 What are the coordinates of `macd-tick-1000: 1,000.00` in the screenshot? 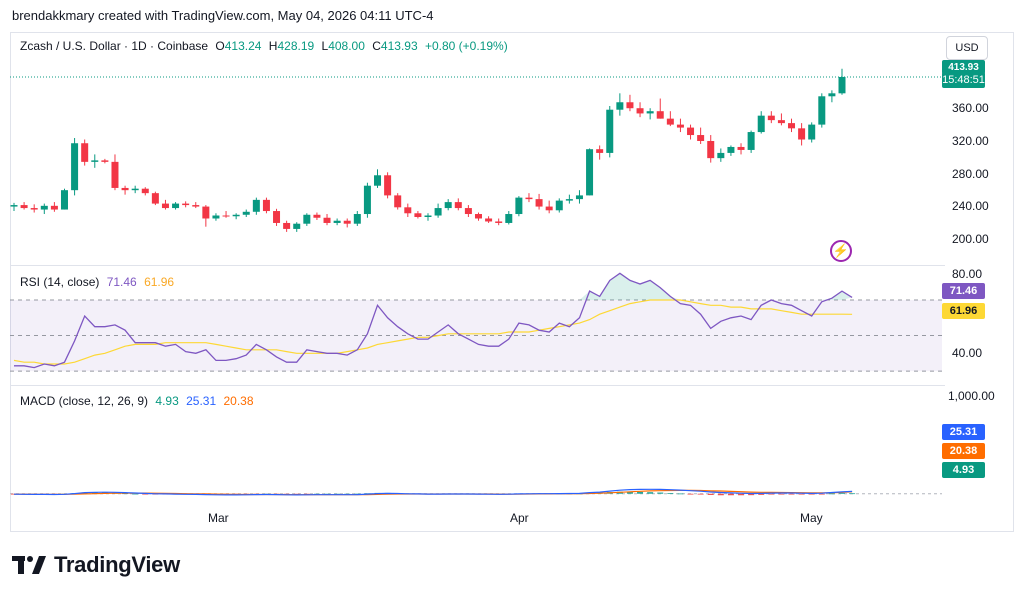 It's located at (971, 396).